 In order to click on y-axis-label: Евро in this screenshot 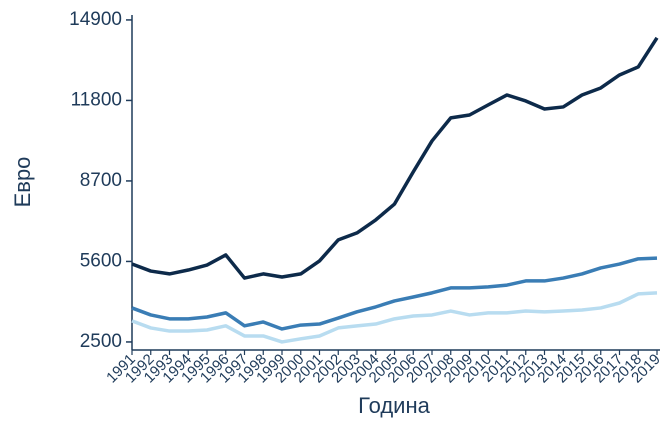, I will do `click(22, 182)`.